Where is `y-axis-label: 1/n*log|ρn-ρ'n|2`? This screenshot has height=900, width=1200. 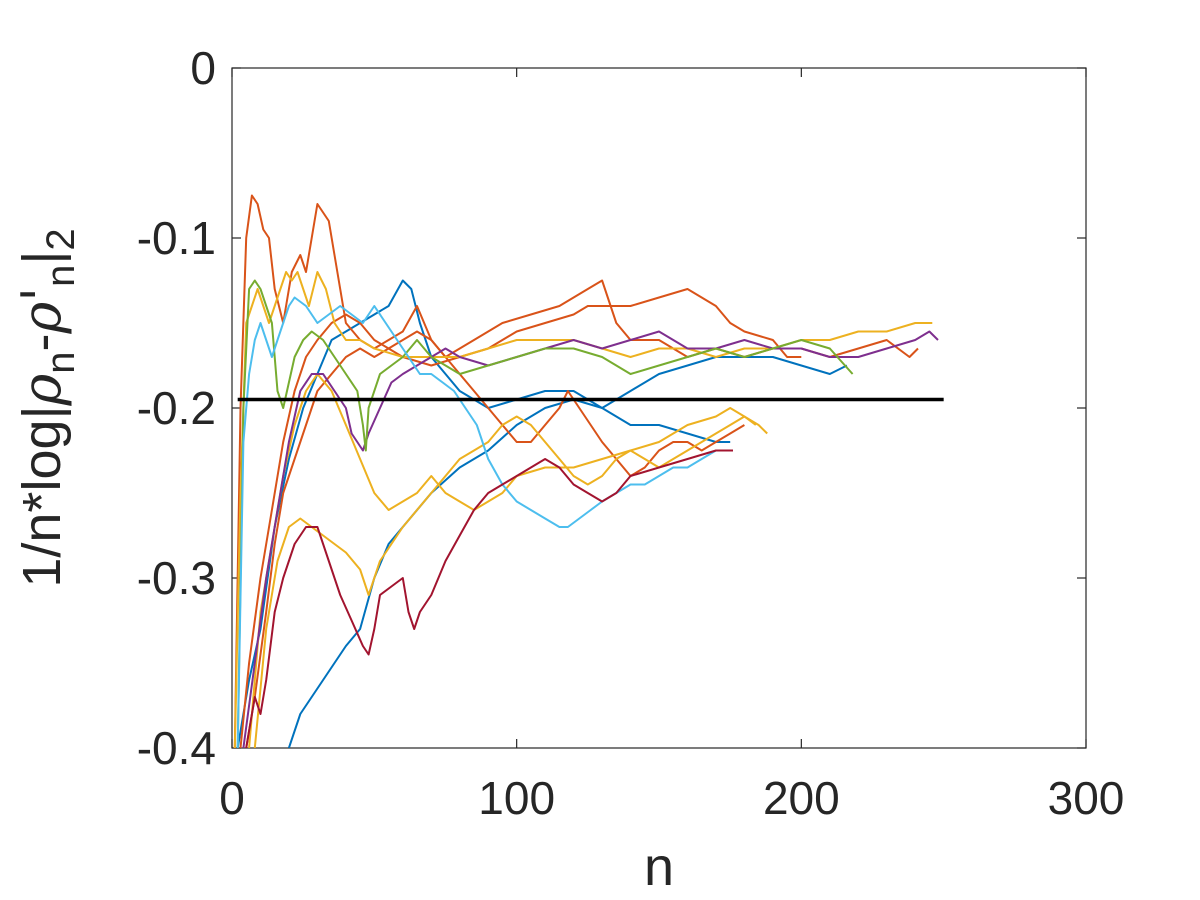 y-axis-label: 1/n*log|ρn-ρ'n|2 is located at coordinates (46, 407).